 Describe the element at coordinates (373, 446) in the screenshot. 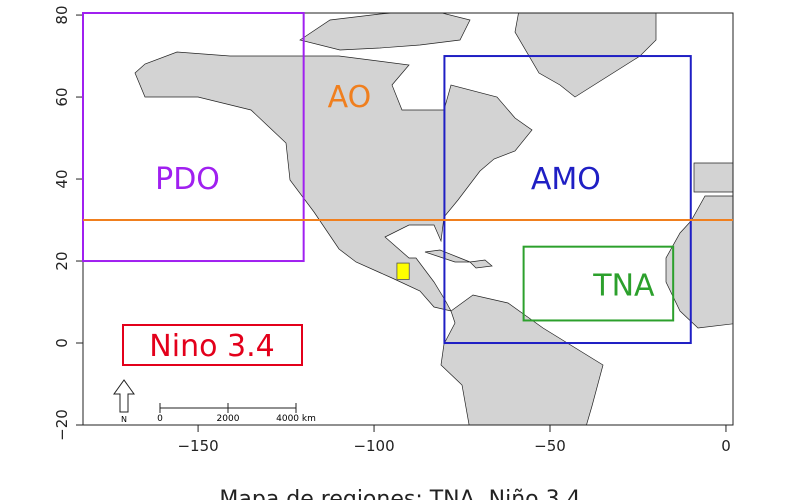

I see `x-tick-label: −100` at that location.